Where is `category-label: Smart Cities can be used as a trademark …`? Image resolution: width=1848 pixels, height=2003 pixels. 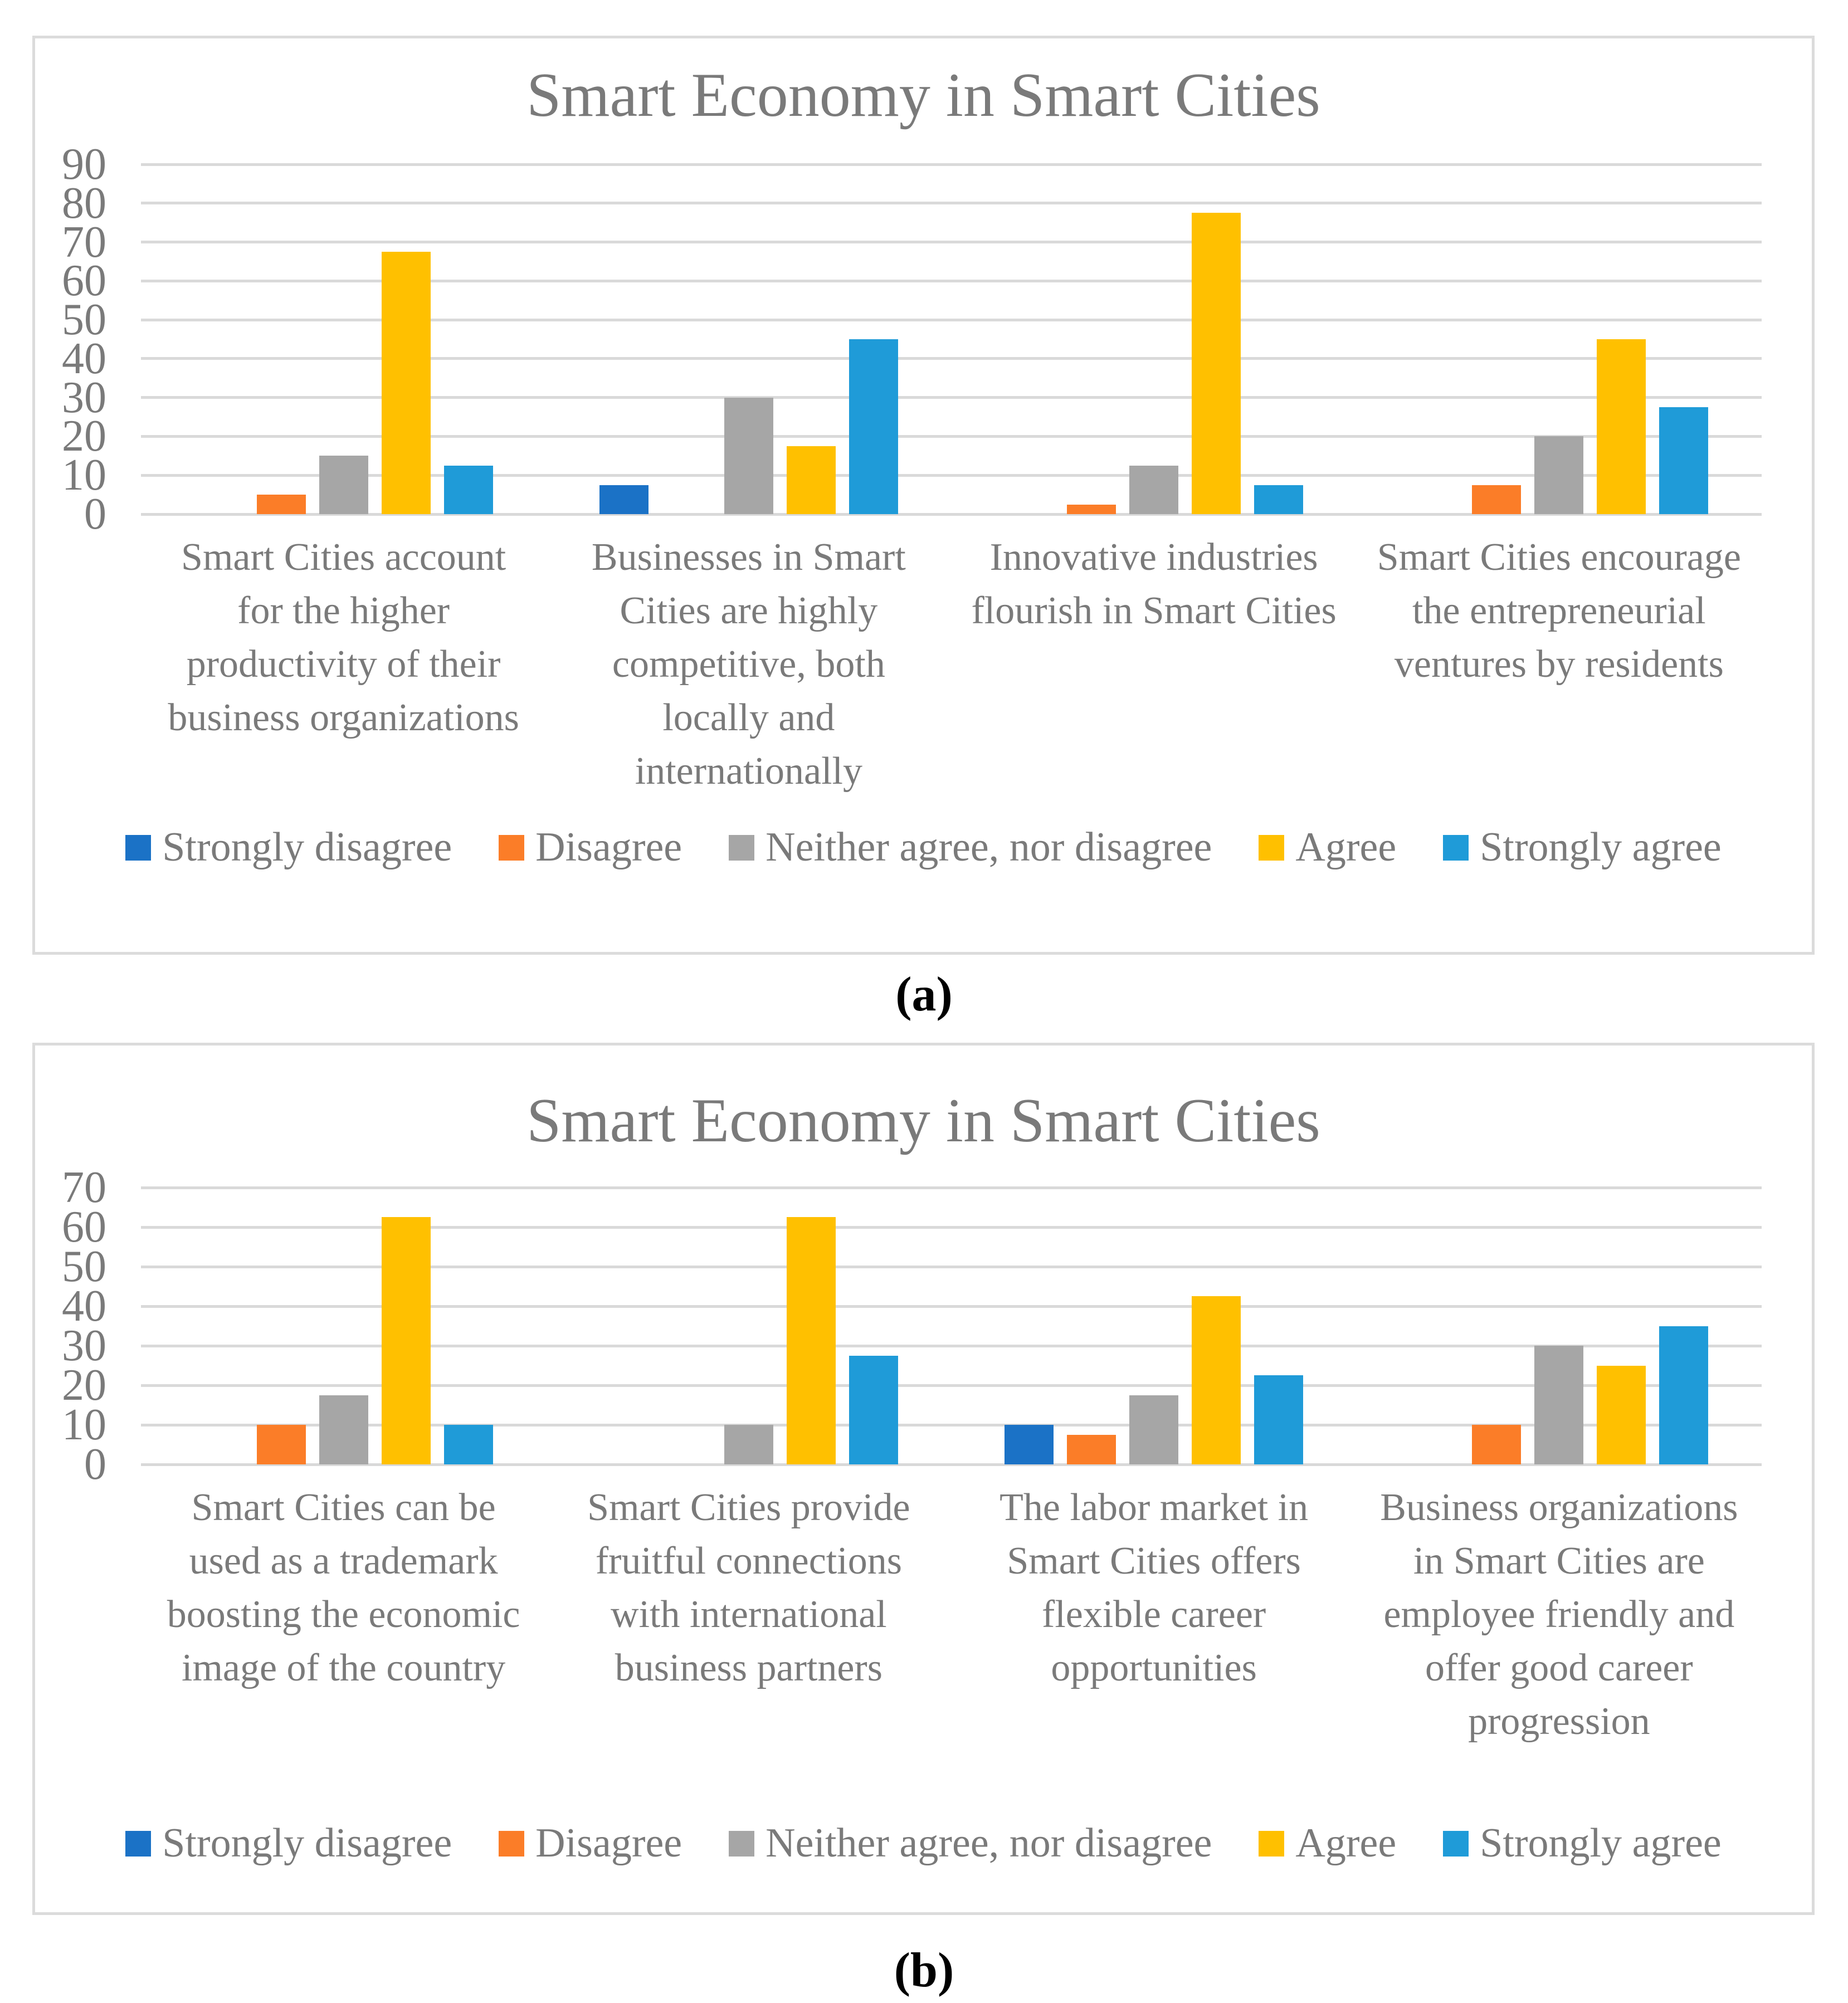
category-label: Smart Cities can be used as a trademark … is located at coordinates (344, 1587).